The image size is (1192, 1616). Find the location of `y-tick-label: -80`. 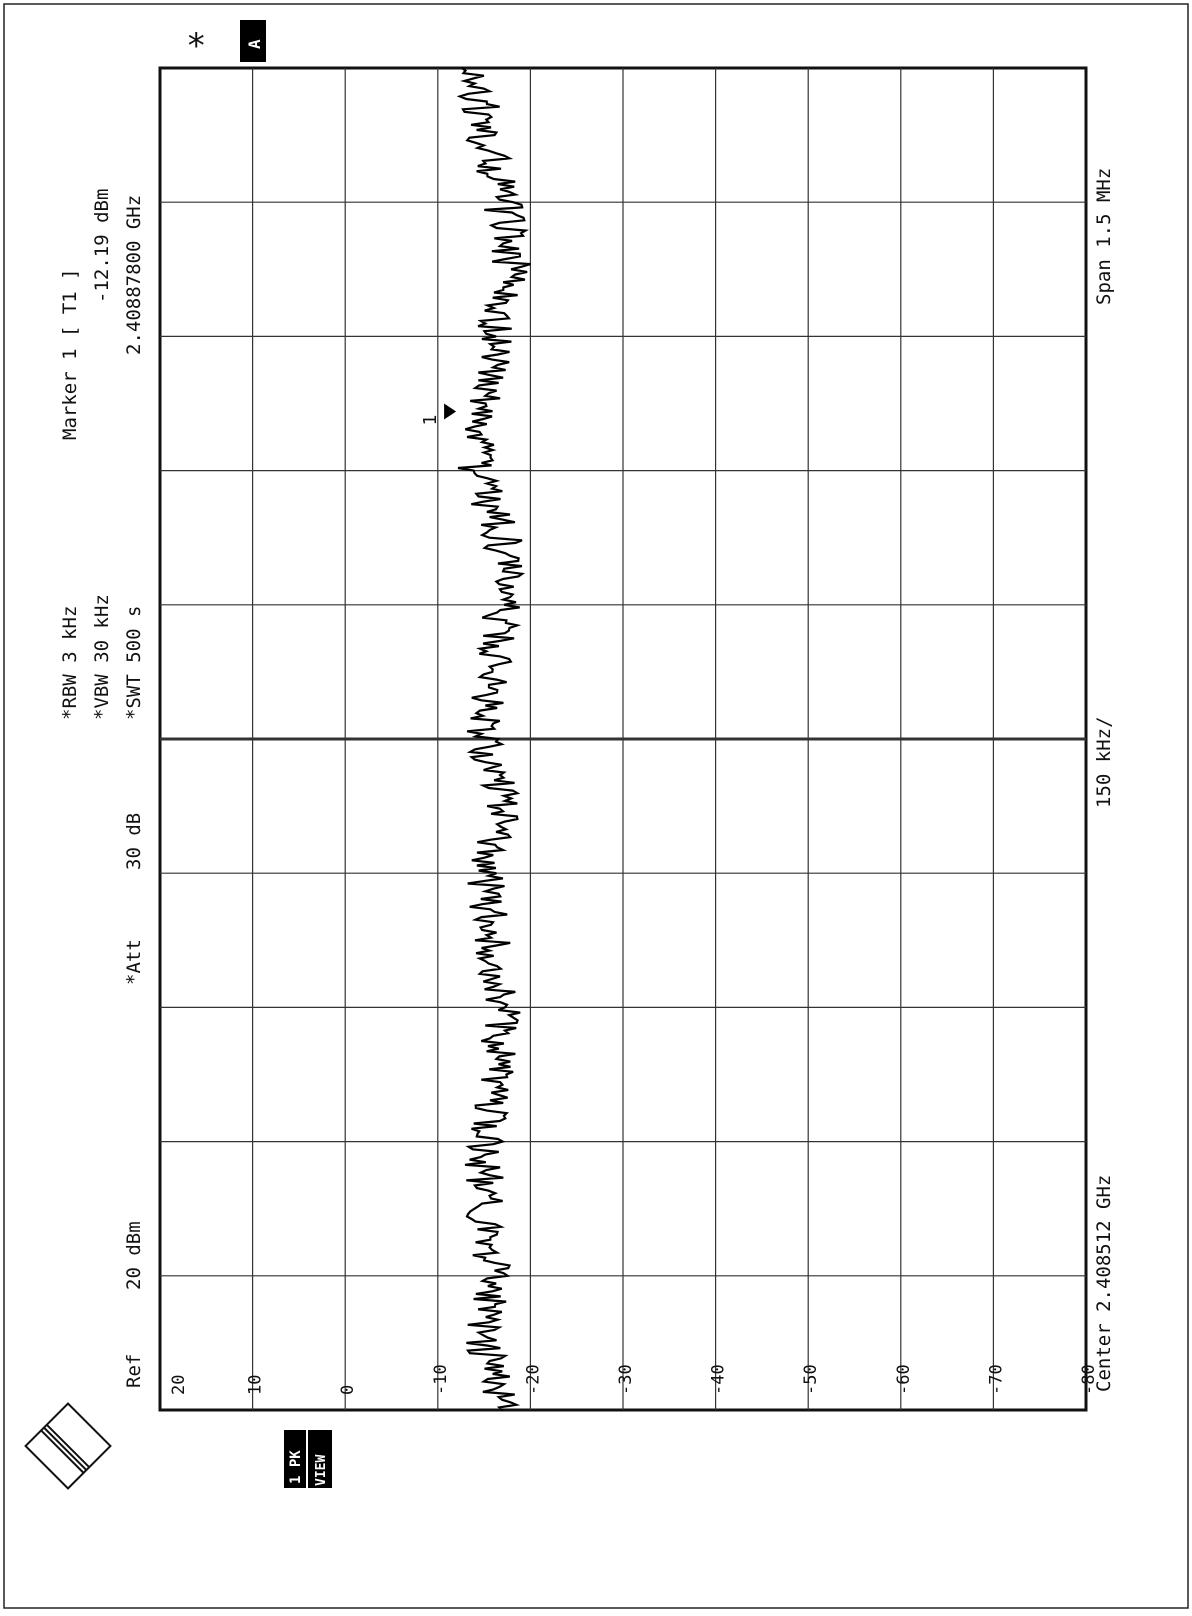

y-tick-label: -80 is located at coordinates (1089, 1379).